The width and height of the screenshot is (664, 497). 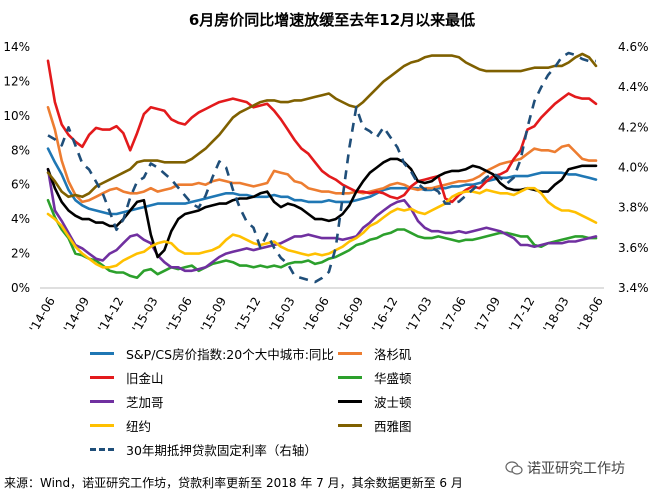 I want to click on y-left-tick-label: 14%, so click(x=16, y=47).